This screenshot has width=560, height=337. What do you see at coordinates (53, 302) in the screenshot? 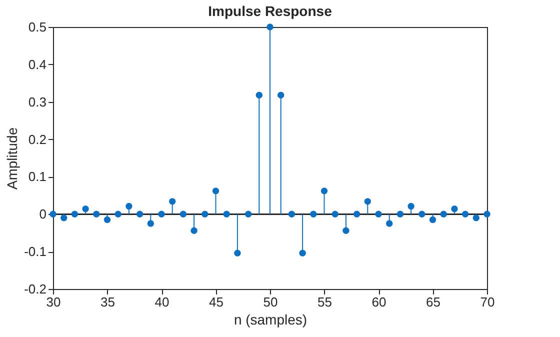
I see `x-tick-label: 30` at bounding box center [53, 302].